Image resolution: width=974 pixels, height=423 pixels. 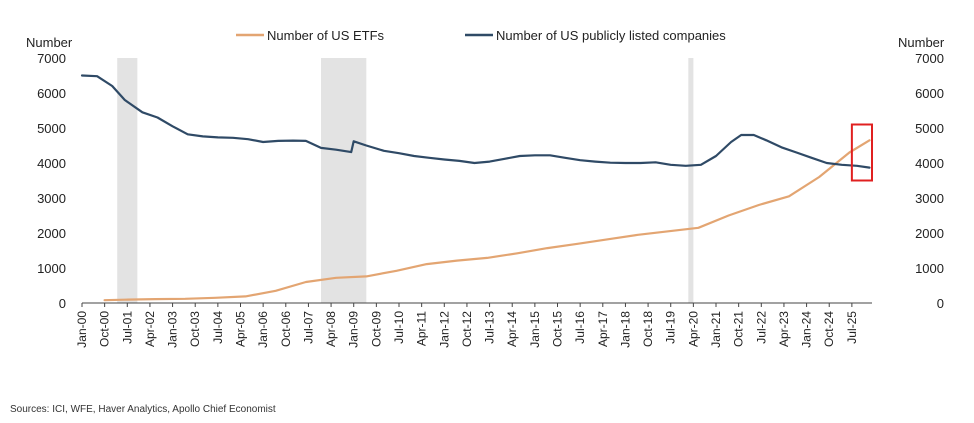 What do you see at coordinates (326, 35) in the screenshot?
I see `legend-label: Number of US ETFs` at bounding box center [326, 35].